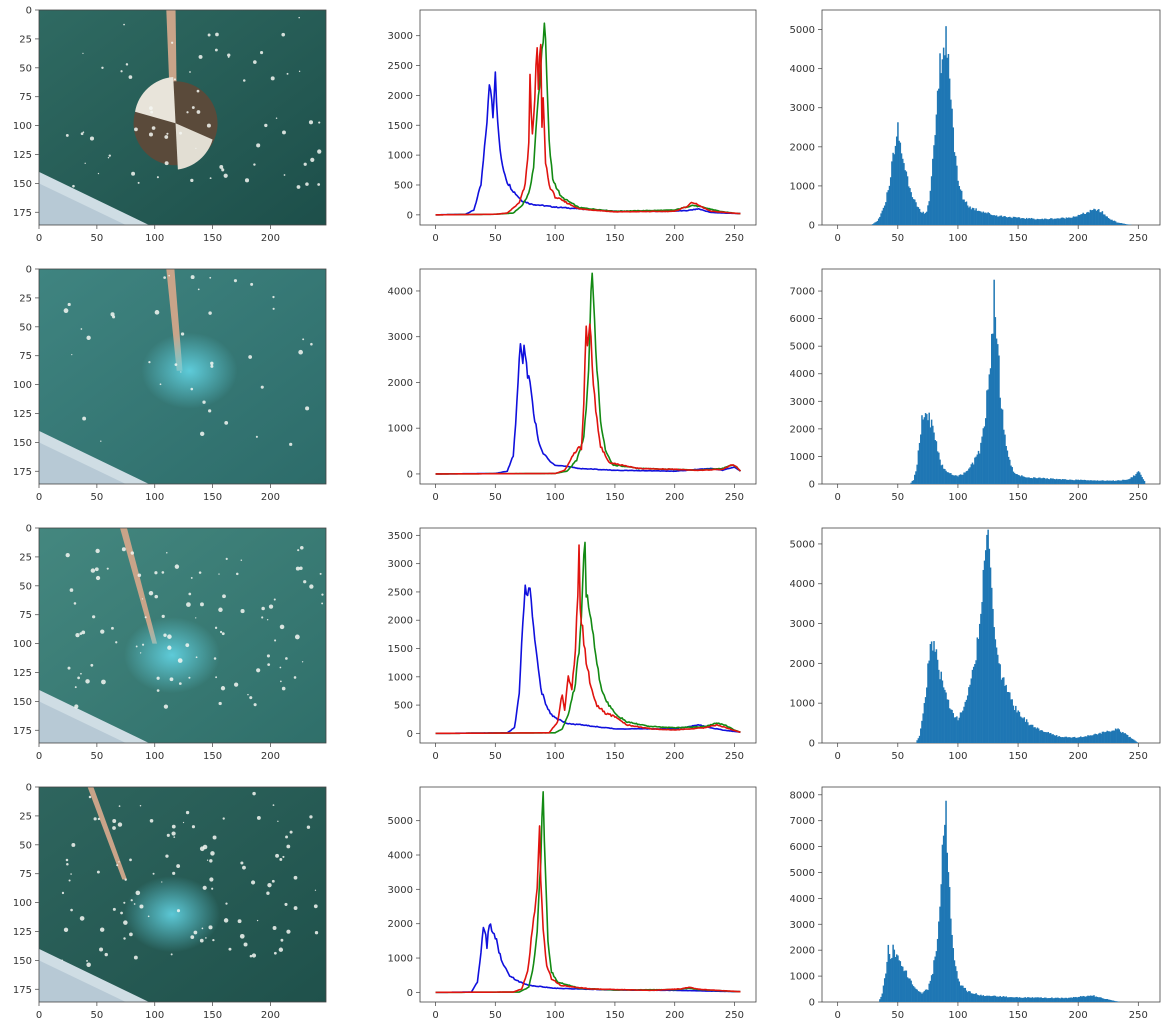 The image size is (1161, 1022). I want to click on r0-c2-ytick-label-4: 4000, so click(802, 69).